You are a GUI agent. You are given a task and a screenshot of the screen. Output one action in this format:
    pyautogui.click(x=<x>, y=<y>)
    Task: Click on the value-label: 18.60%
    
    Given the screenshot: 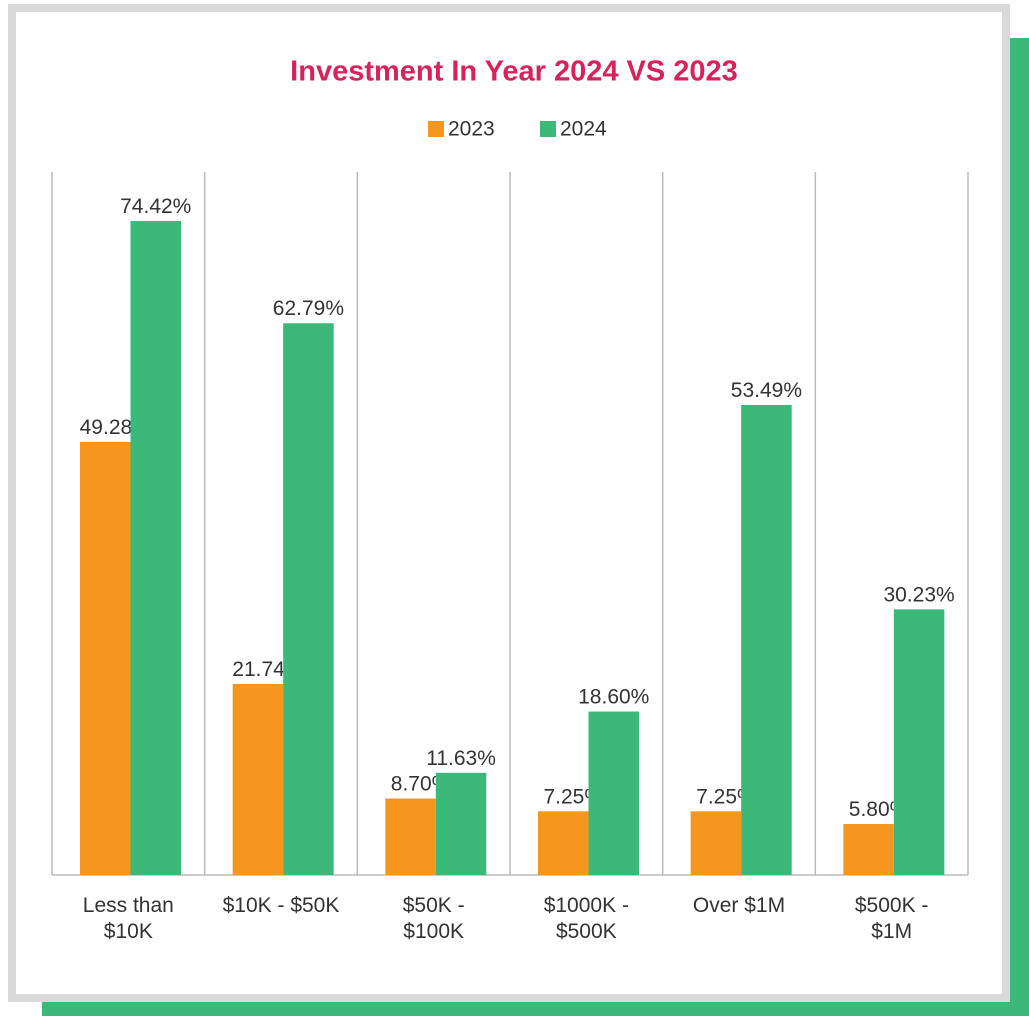 What is the action you would take?
    pyautogui.click(x=613, y=697)
    